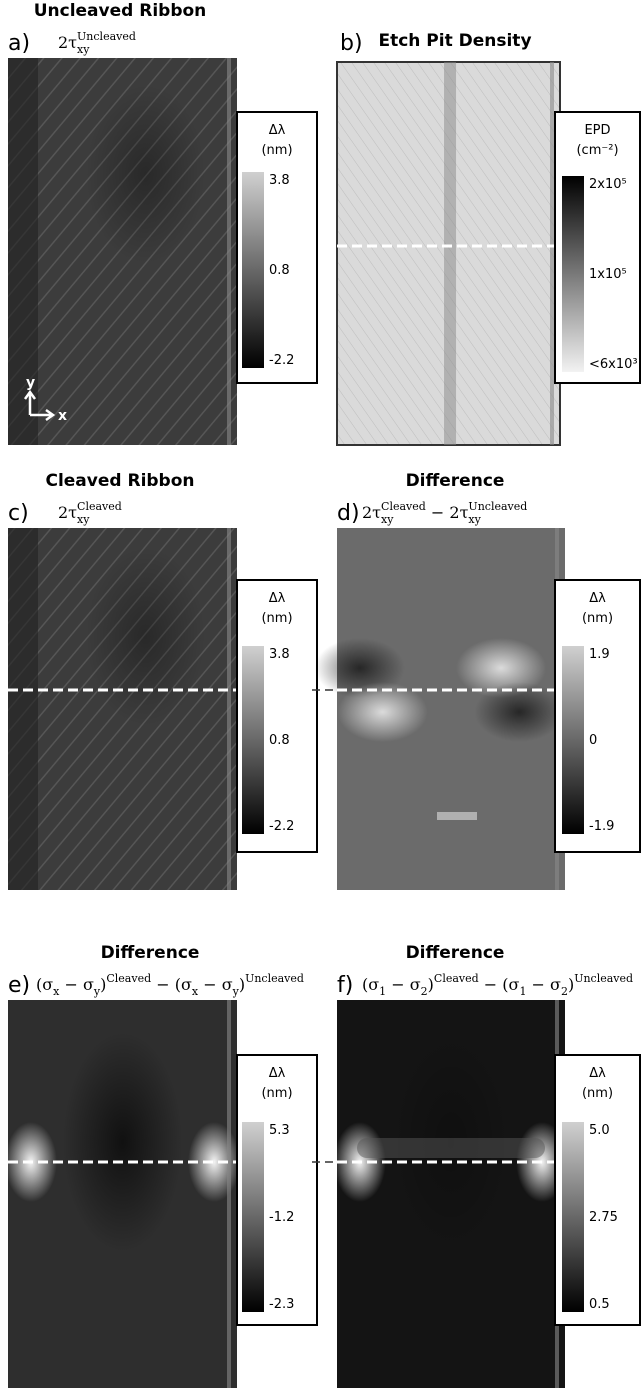 This screenshot has width=644, height=1388. I want to click on colorbar-tick: -2.3, so click(281, 1304).